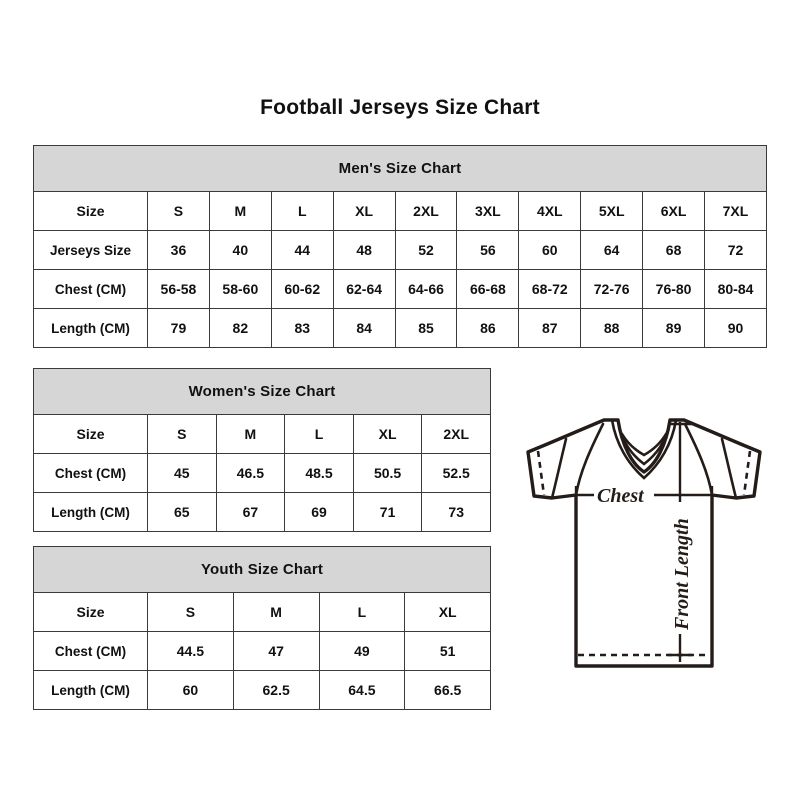 The width and height of the screenshot is (800, 800). I want to click on table-cell: 71, so click(387, 512).